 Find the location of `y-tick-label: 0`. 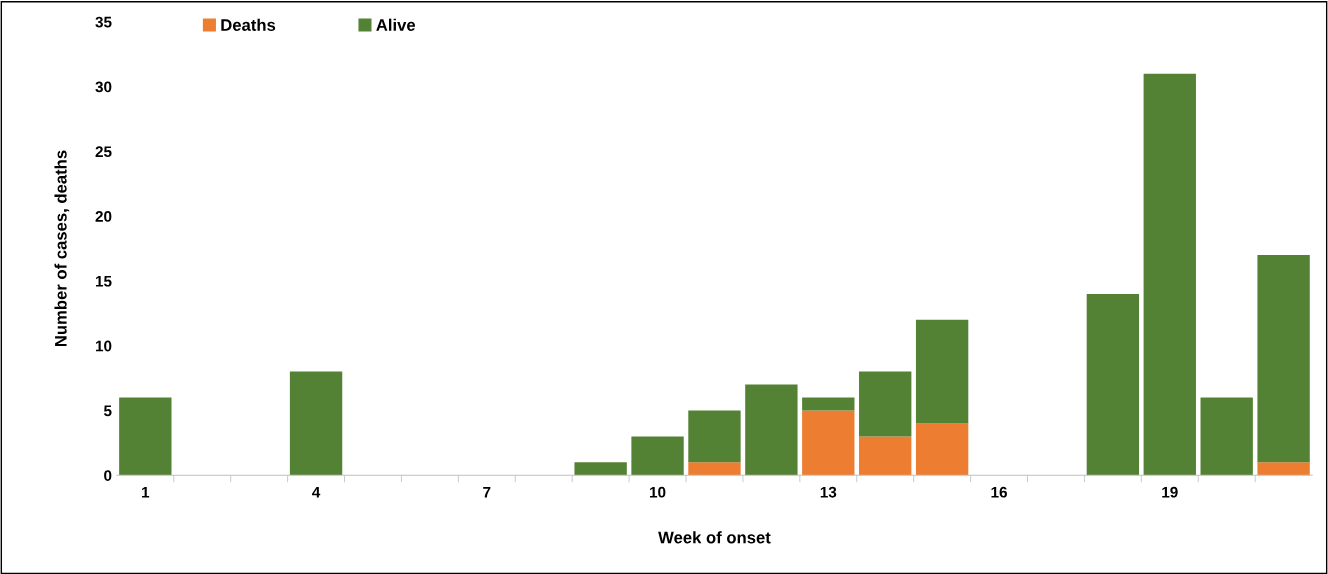

y-tick-label: 0 is located at coordinates (108, 475).